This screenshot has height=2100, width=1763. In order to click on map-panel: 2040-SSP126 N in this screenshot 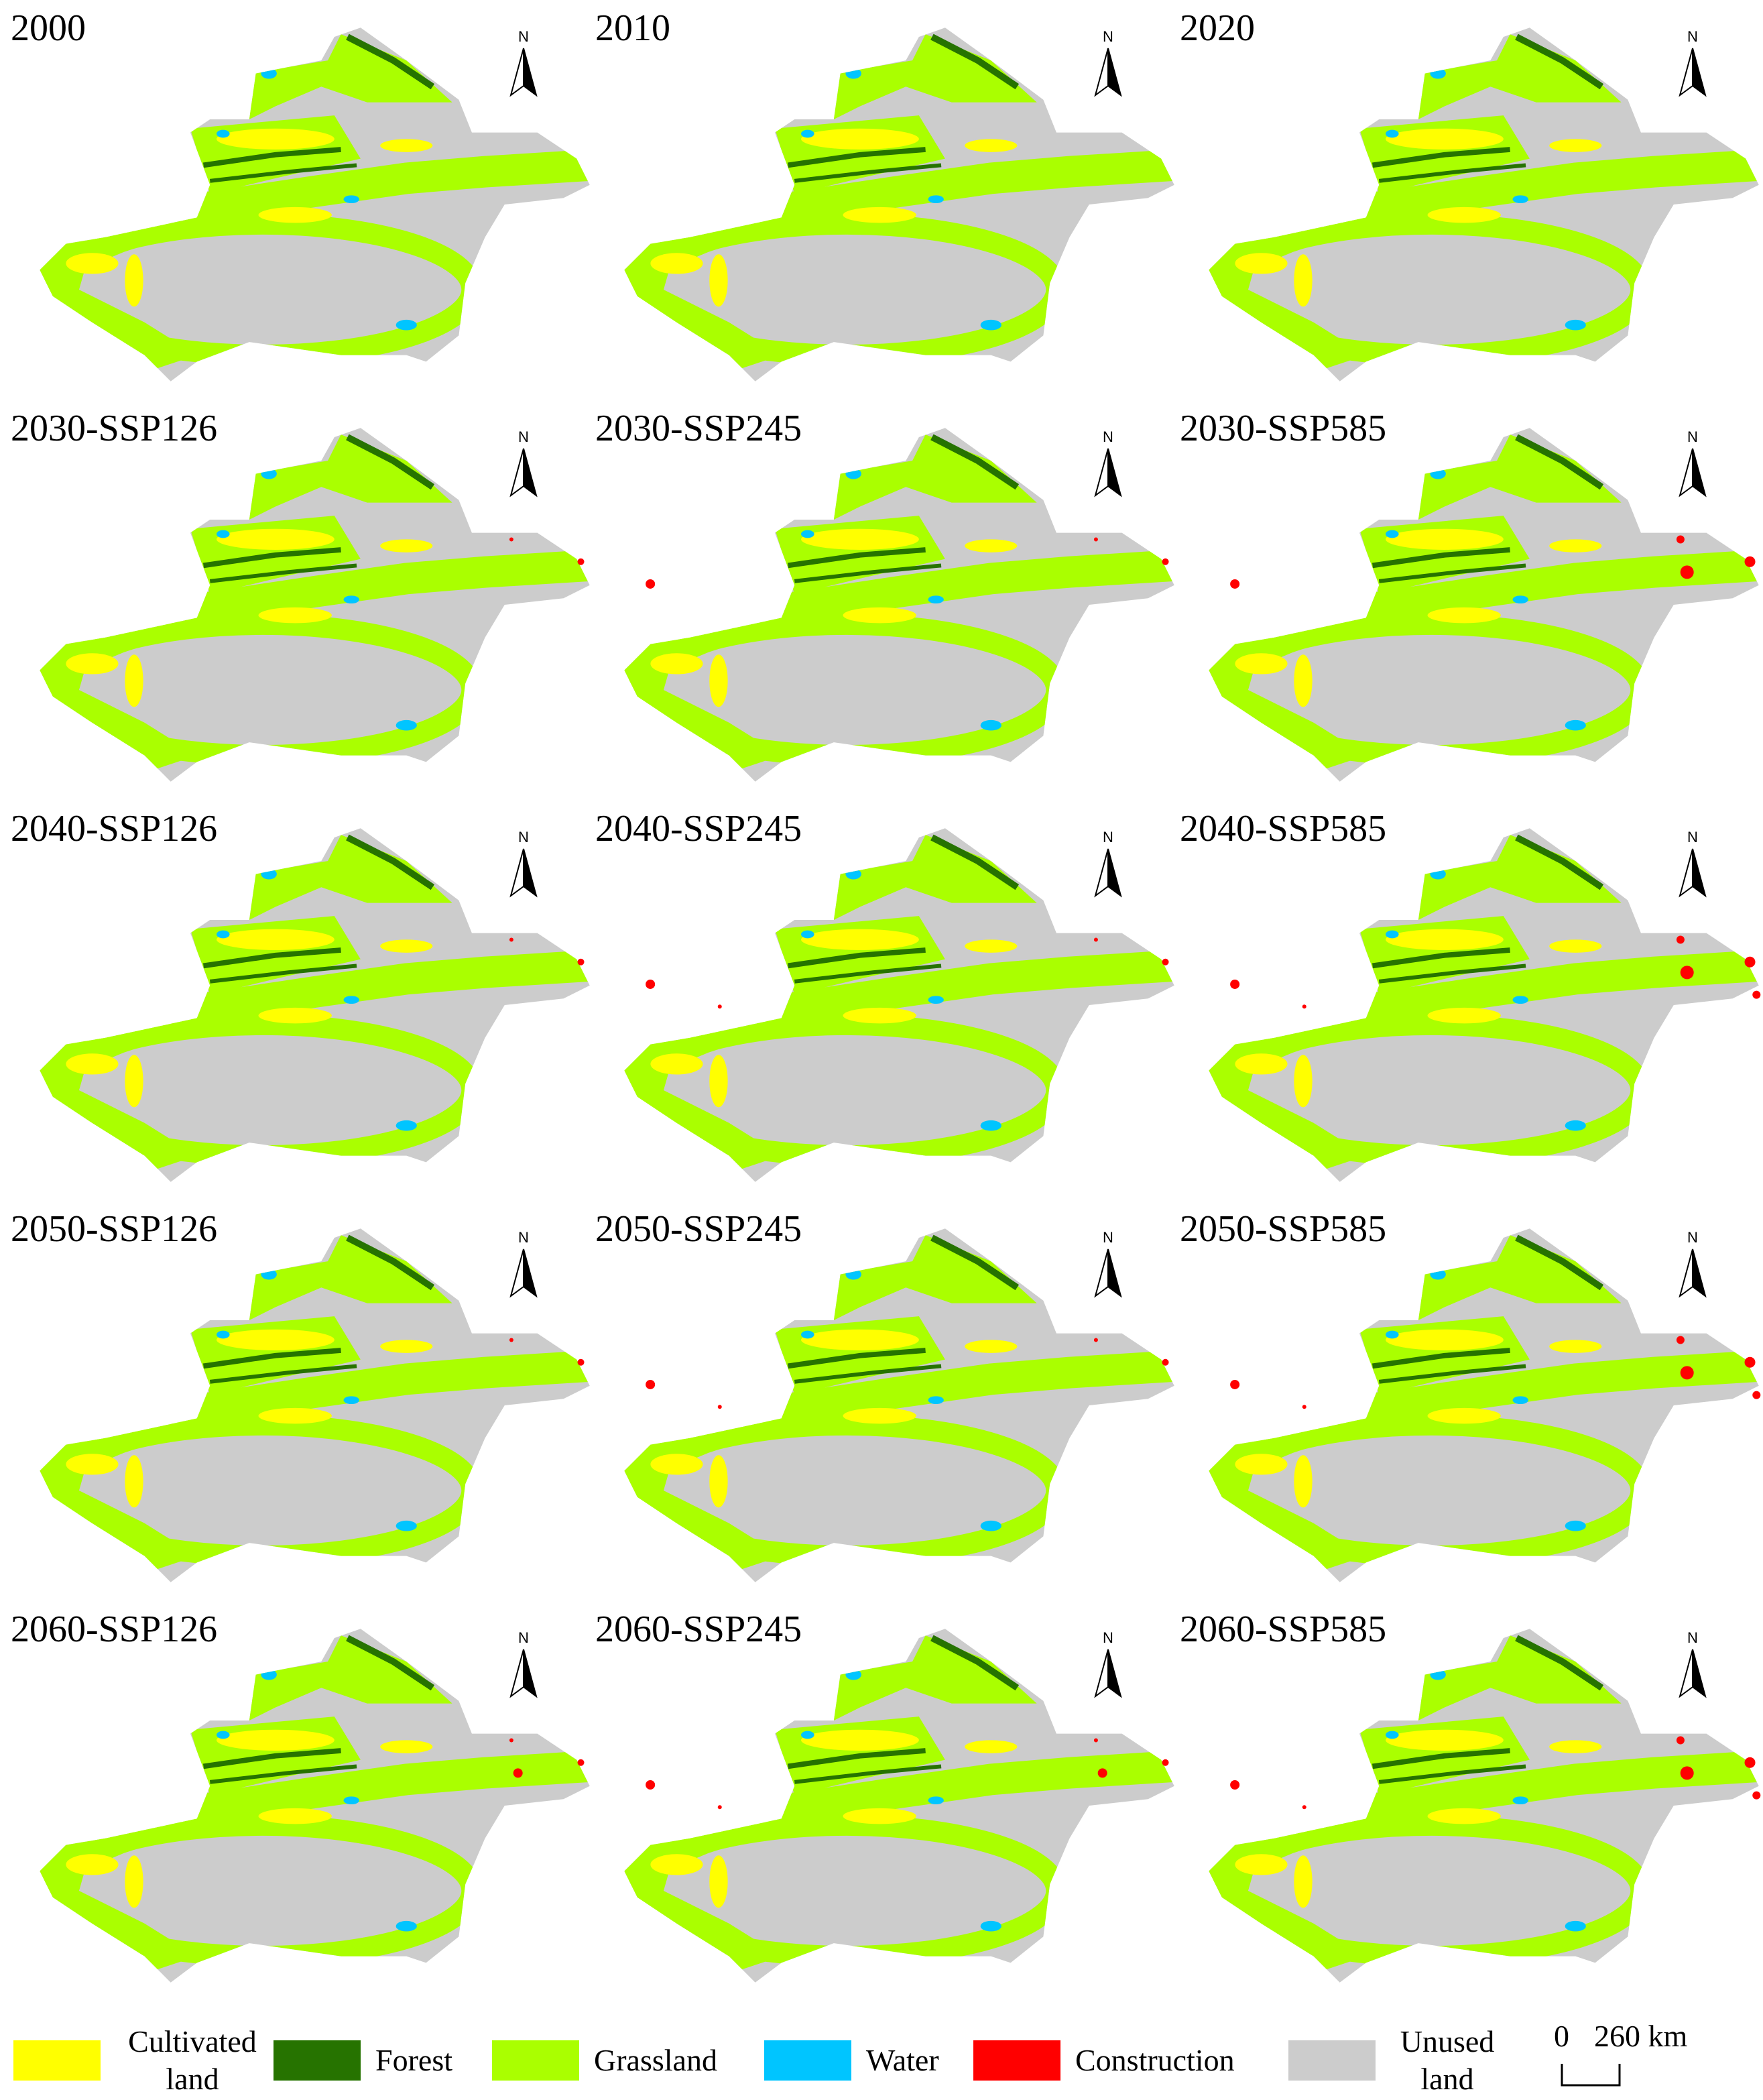, I will do `click(366, 995)`.